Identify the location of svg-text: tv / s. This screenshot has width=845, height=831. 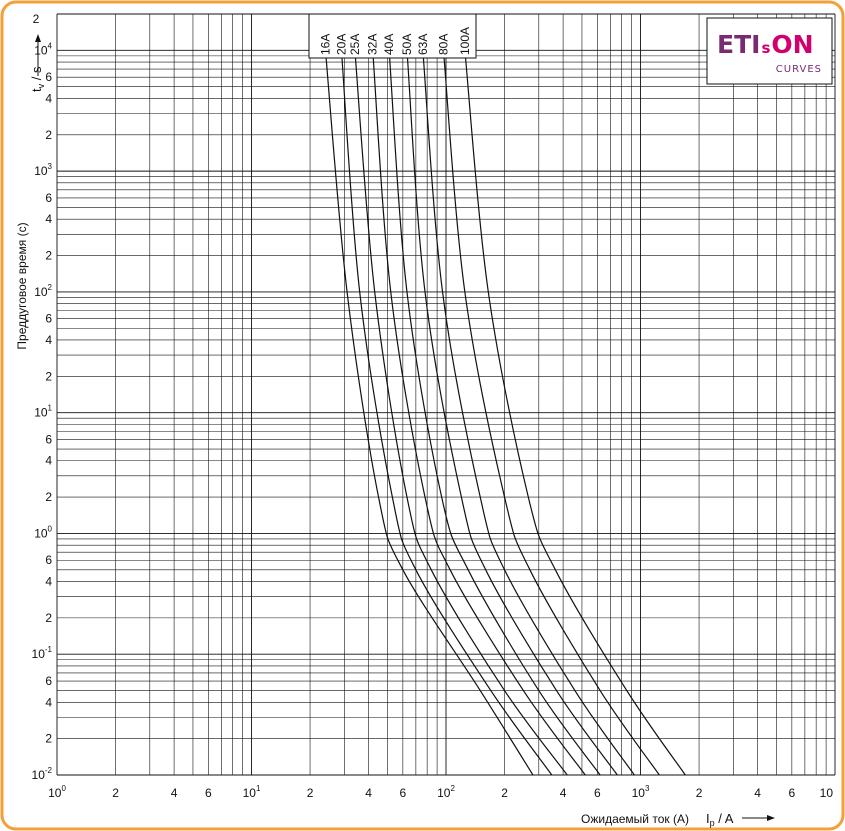
(37, 79).